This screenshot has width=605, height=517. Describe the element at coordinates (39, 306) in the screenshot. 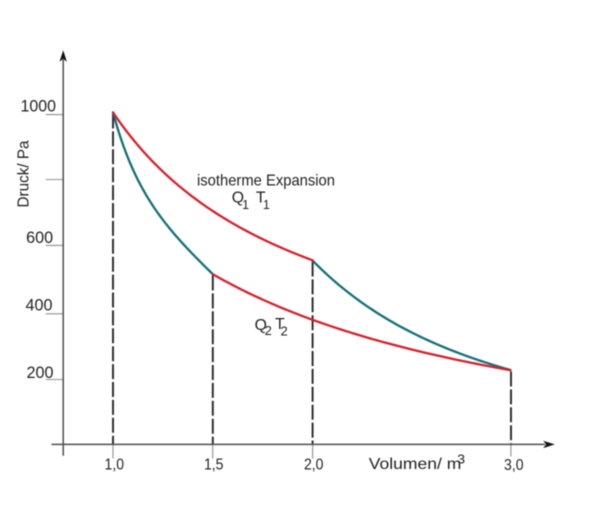

I see `svg-text: 400` at that location.